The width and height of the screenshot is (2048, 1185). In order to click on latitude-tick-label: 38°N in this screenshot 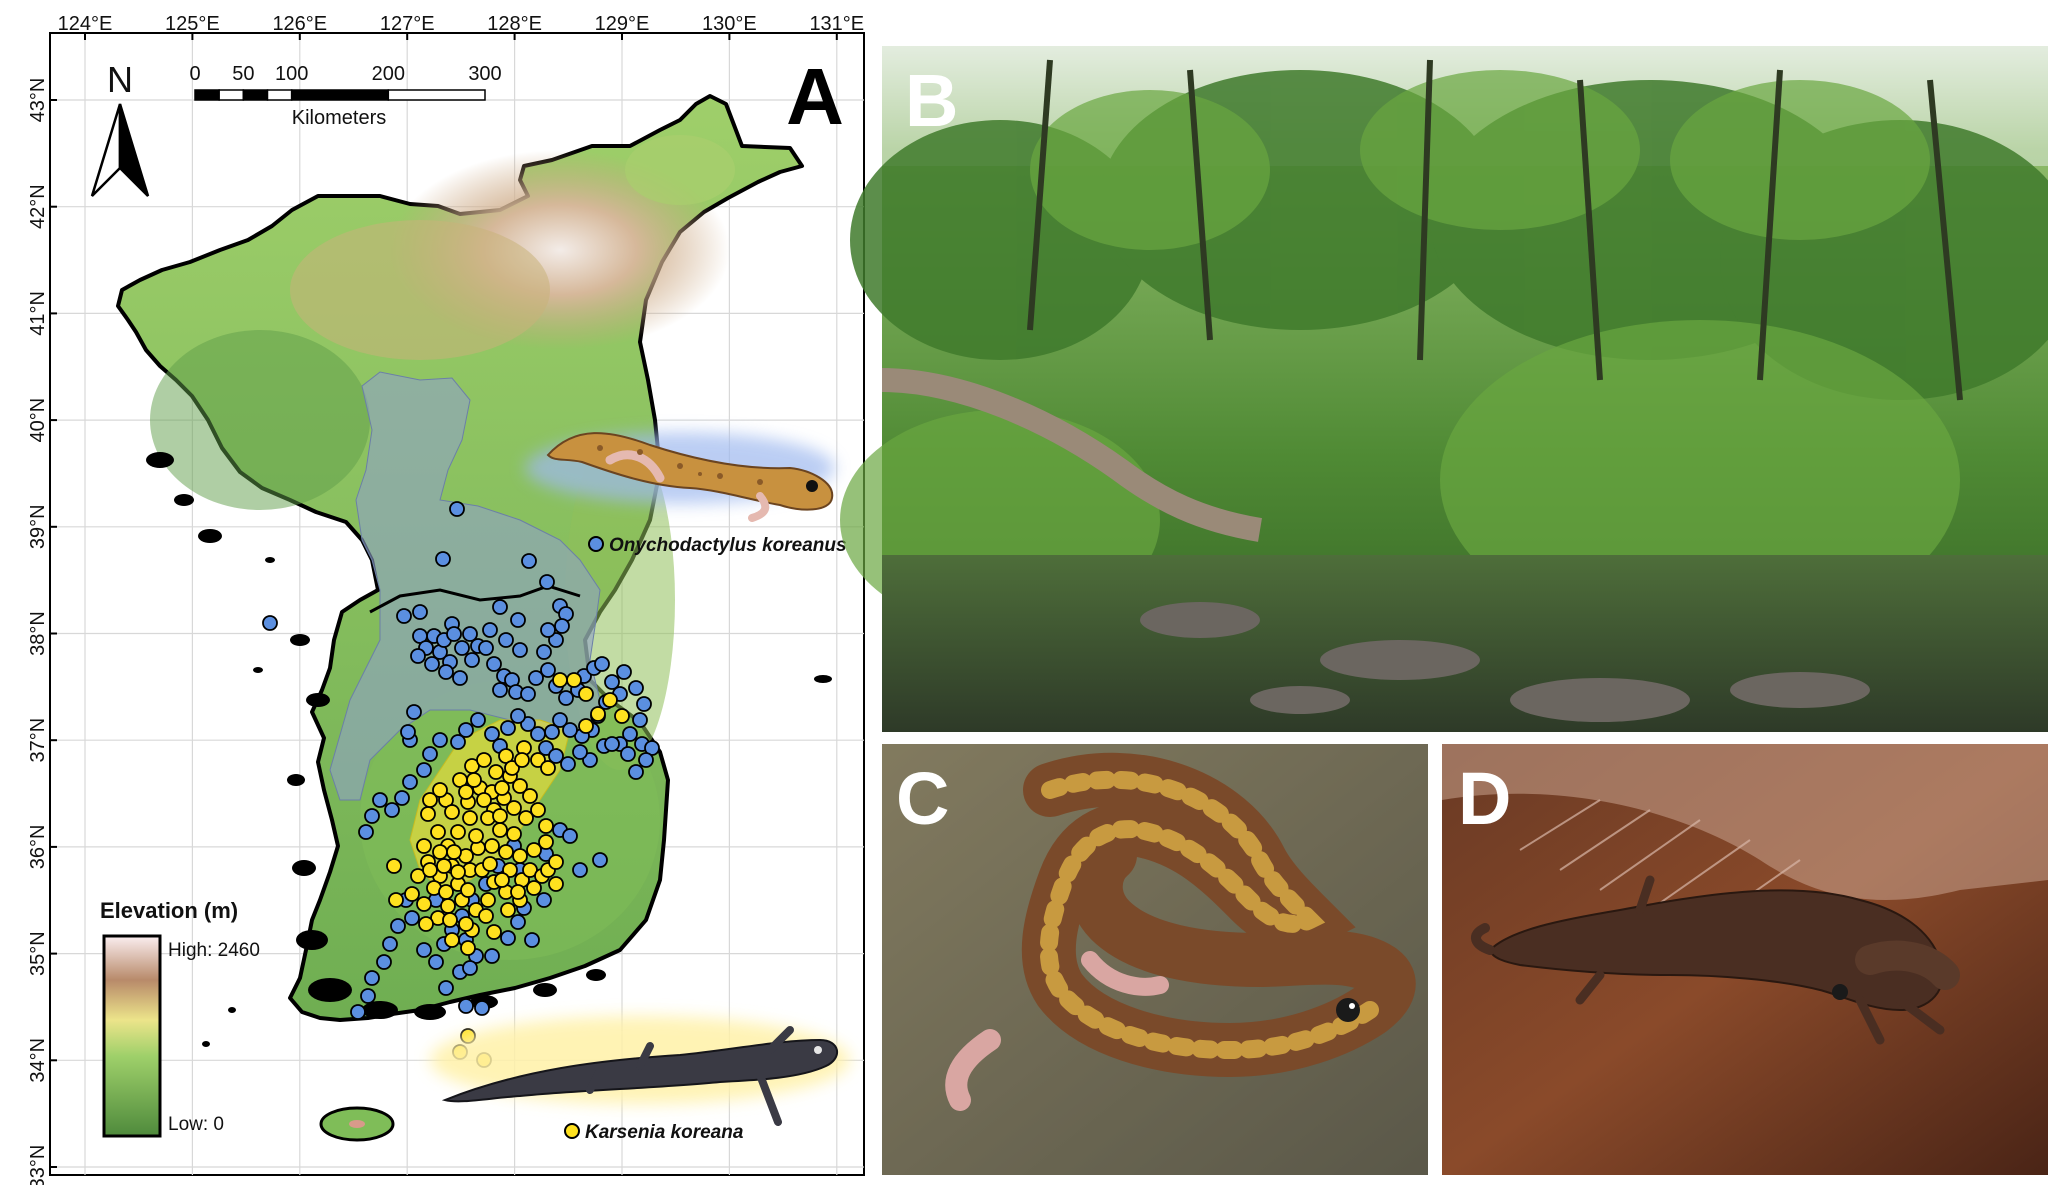, I will do `click(38, 633)`.